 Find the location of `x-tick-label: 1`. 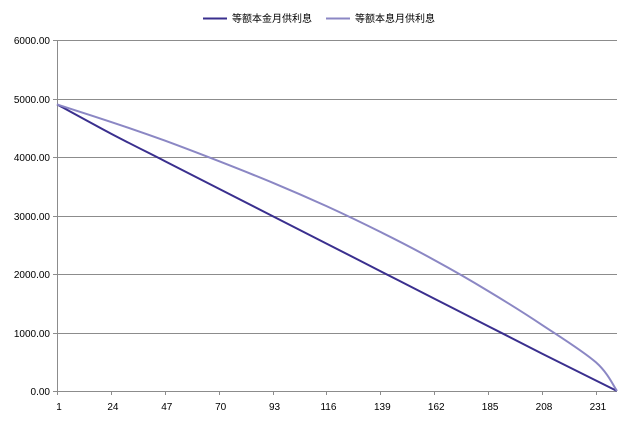

x-tick-label: 1 is located at coordinates (59, 407).